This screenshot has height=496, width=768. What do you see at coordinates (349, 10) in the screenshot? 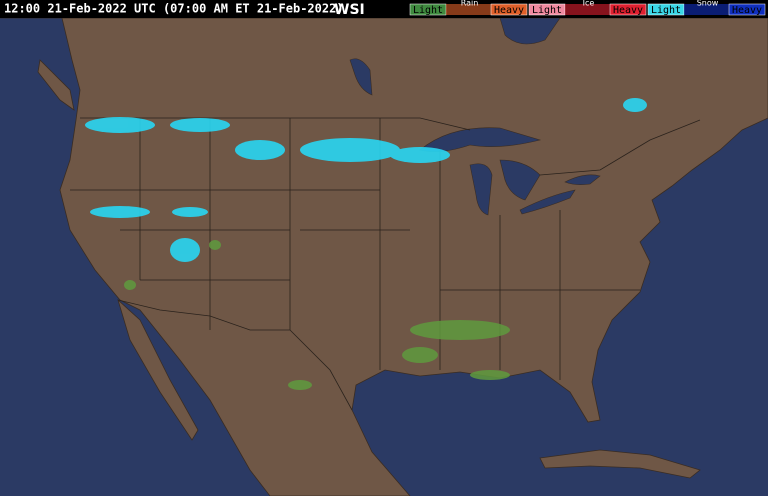
I see `logo: WSI` at bounding box center [349, 10].